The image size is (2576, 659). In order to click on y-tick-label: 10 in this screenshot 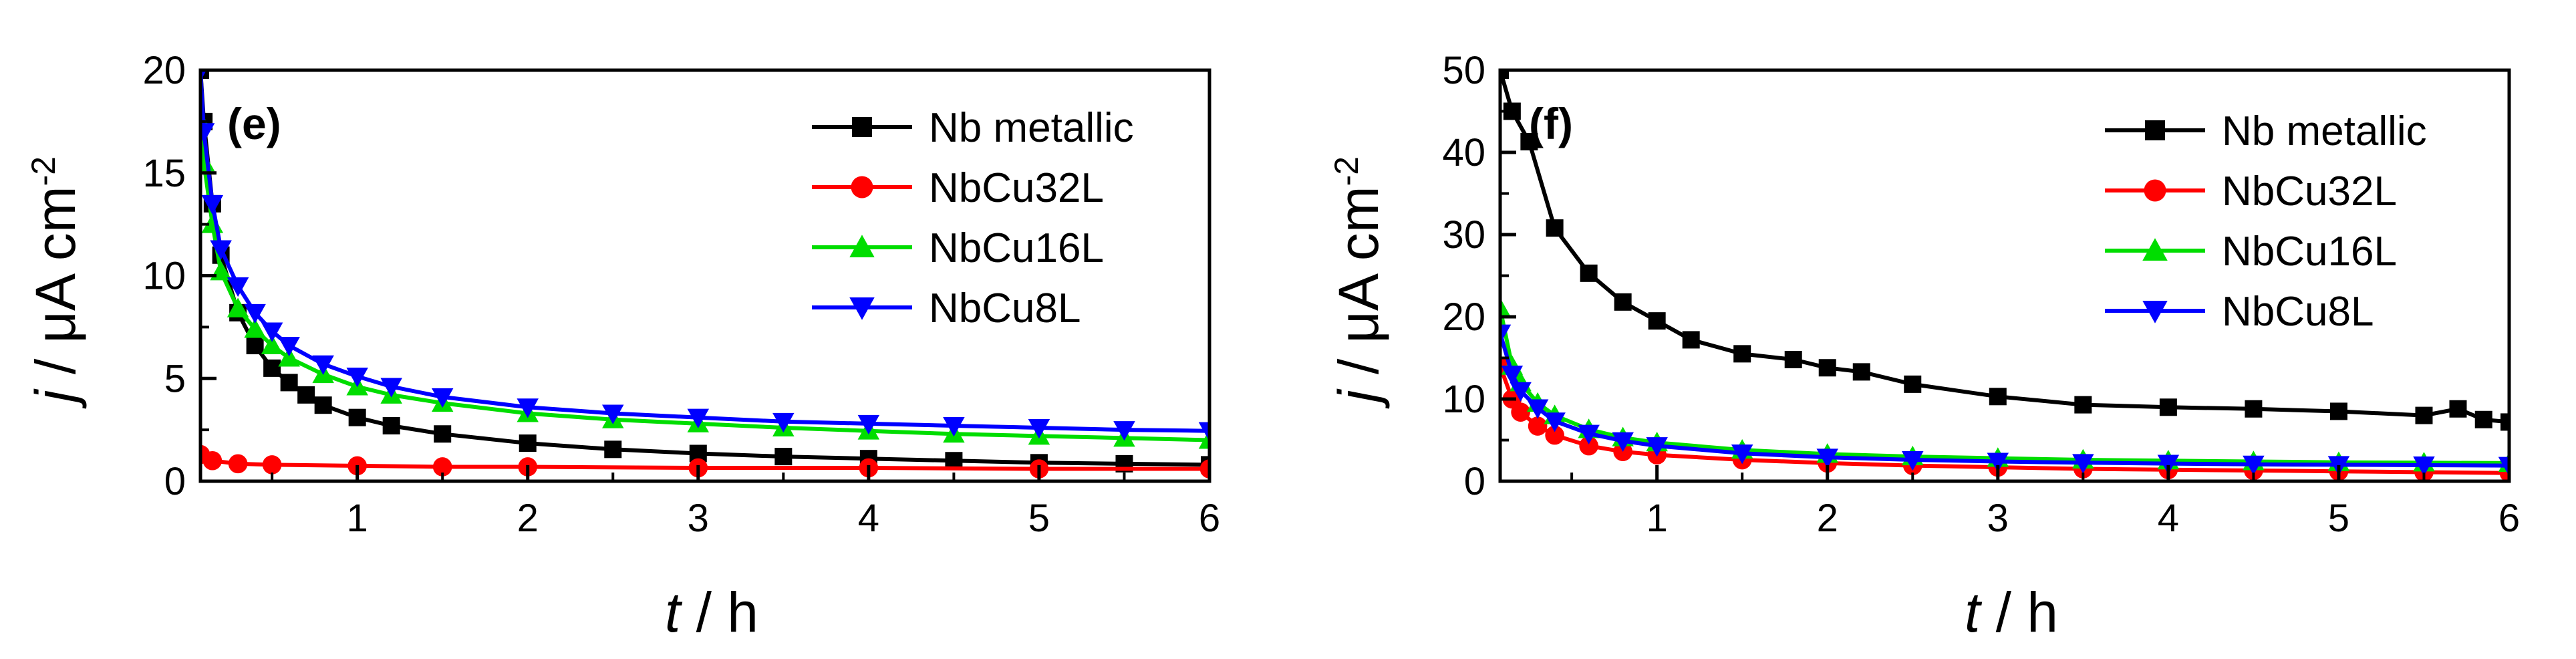, I will do `click(1463, 399)`.